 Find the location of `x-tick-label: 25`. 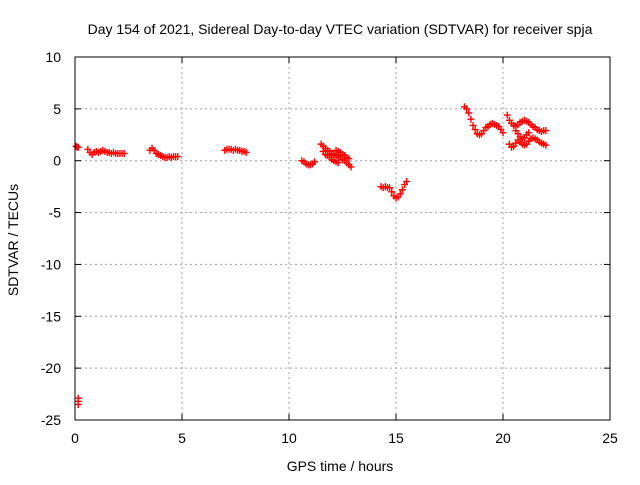

x-tick-label: 25 is located at coordinates (610, 438).